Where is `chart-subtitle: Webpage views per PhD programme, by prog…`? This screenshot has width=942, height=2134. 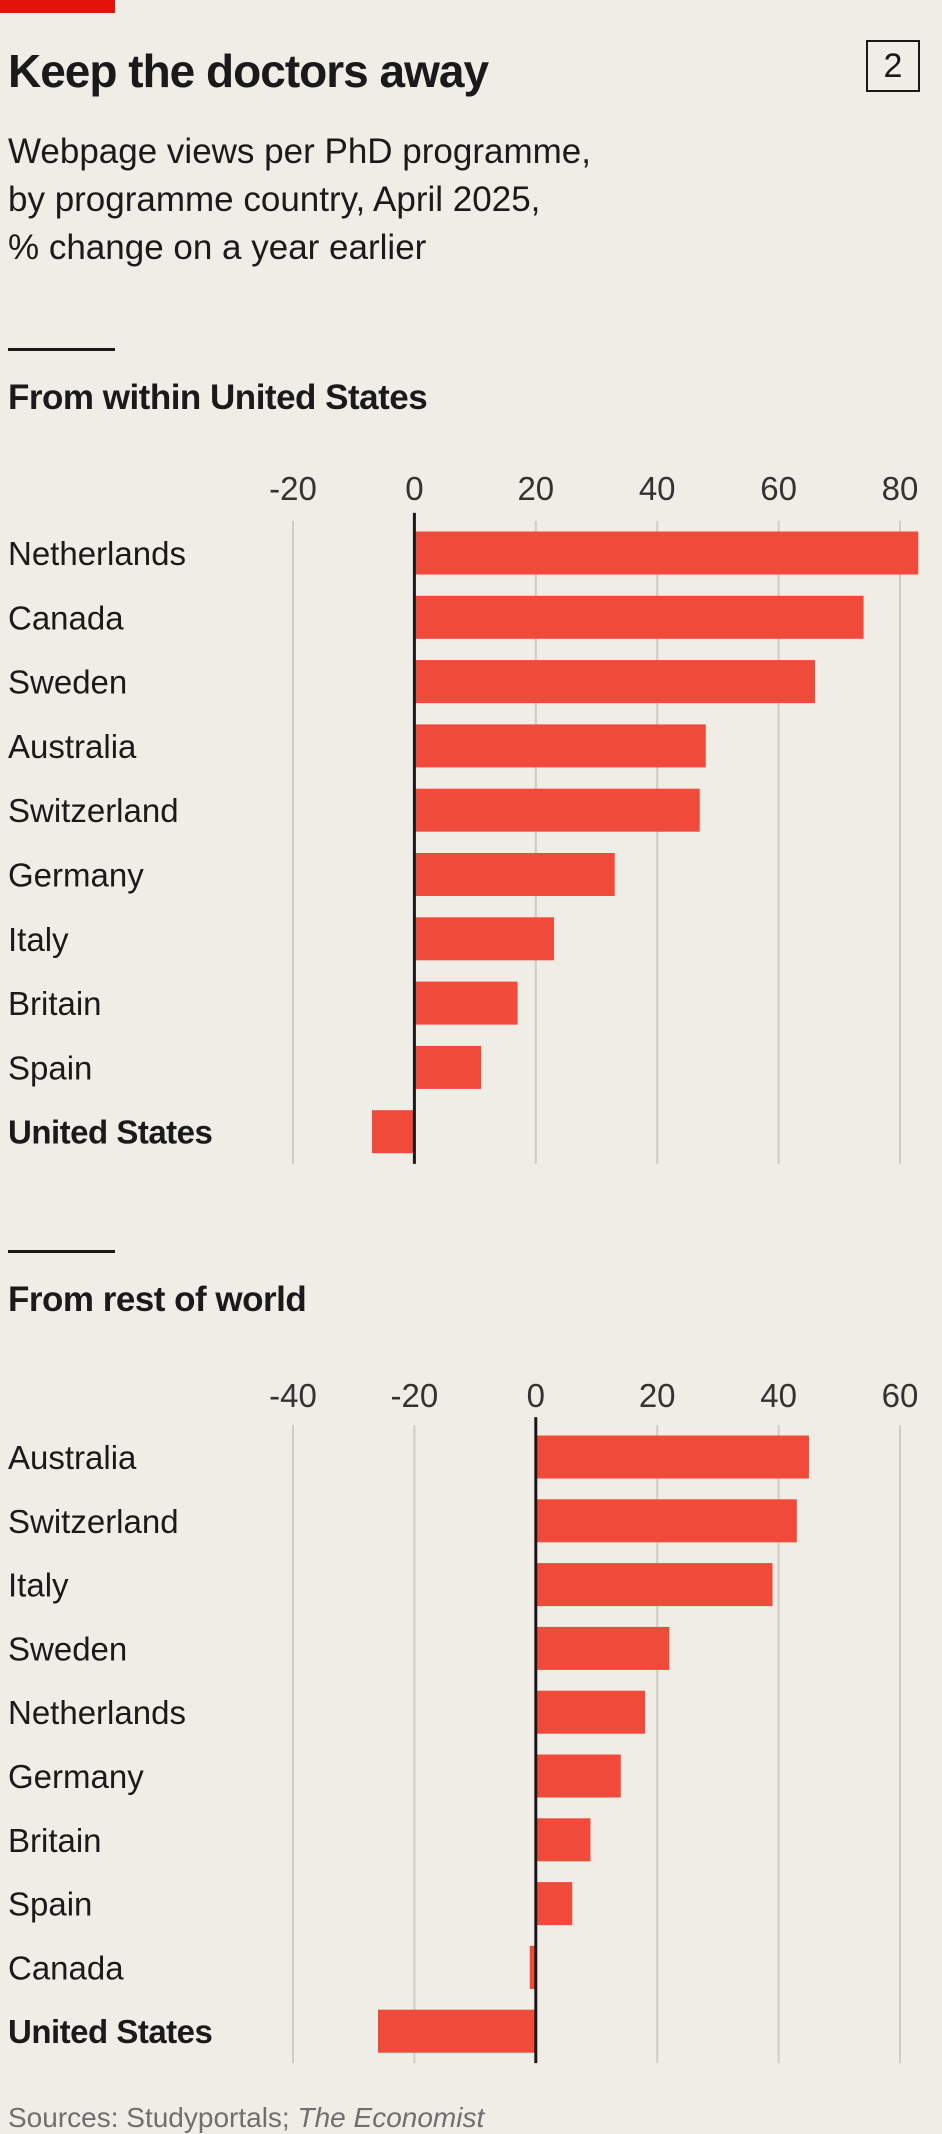 chart-subtitle: Webpage views per PhD programme, by prog… is located at coordinates (408, 200).